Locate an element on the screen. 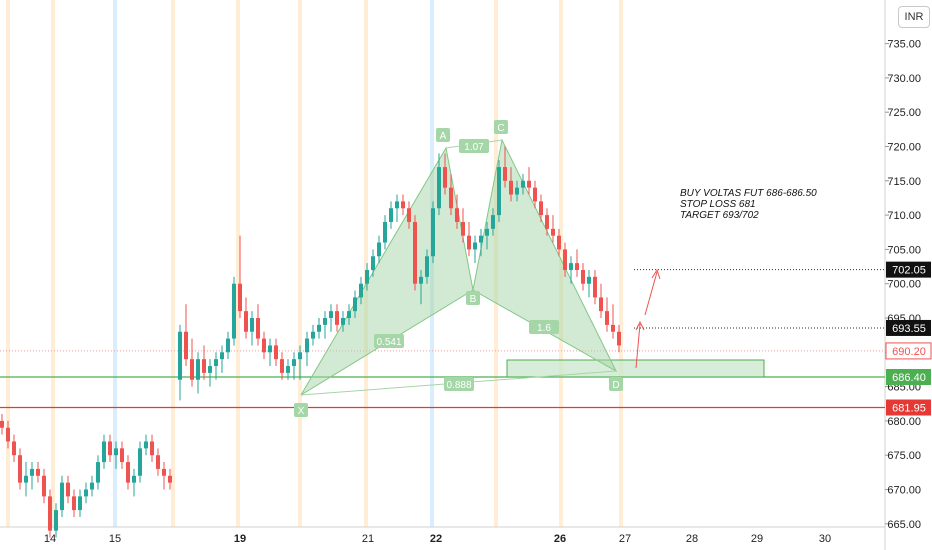  price-badge-label: 693.55 is located at coordinates (909, 329).